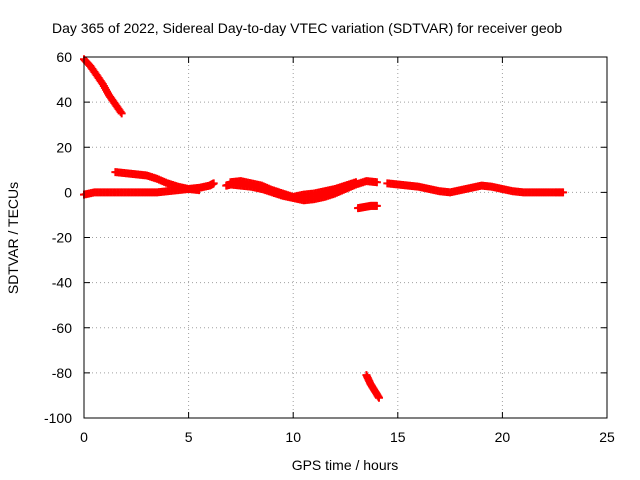 This screenshot has height=480, width=640. Describe the element at coordinates (64, 147) in the screenshot. I see `y-tick-label: 20` at that location.